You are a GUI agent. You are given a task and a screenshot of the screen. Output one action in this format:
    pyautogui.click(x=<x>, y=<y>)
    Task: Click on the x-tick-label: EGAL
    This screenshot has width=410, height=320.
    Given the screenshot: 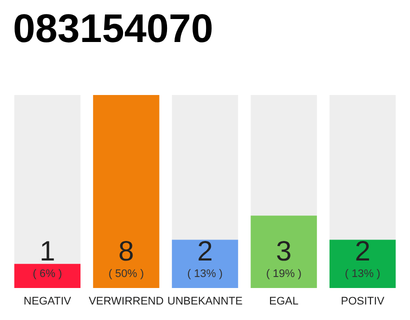 What is the action you would take?
    pyautogui.click(x=283, y=302)
    